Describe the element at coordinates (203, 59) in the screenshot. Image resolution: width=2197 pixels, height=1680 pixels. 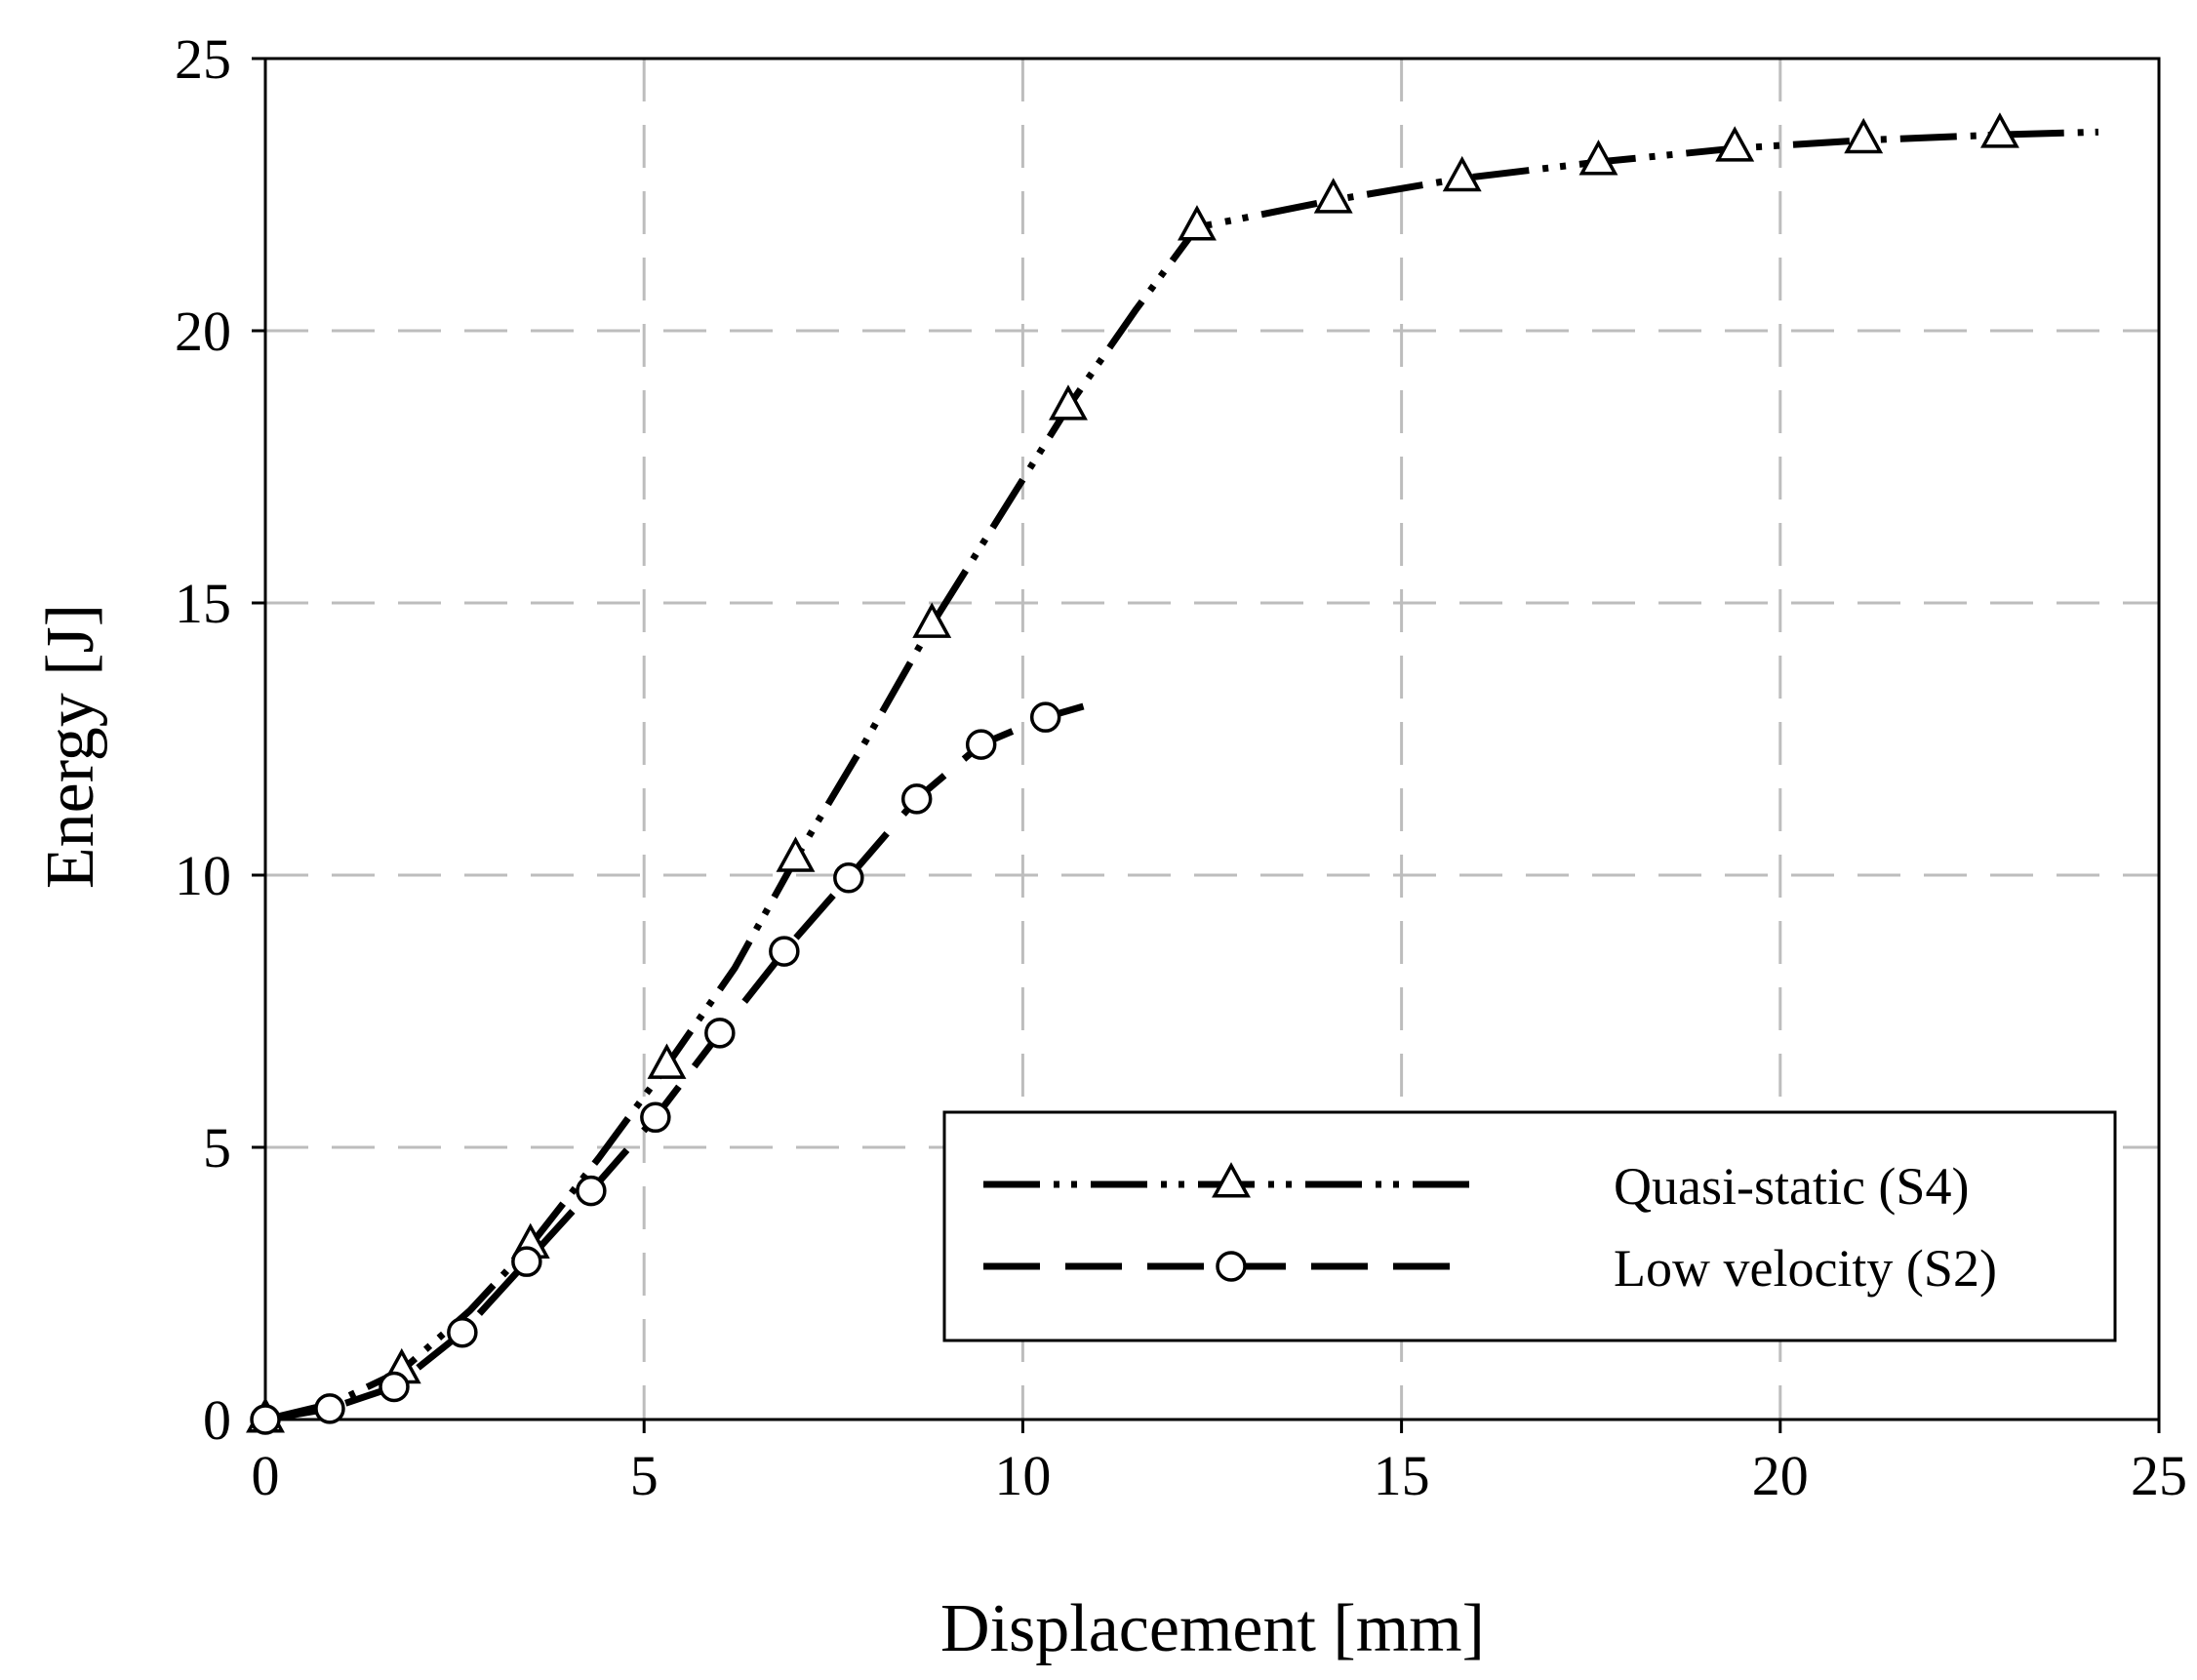
I see `y-tick-label: 25` at that location.